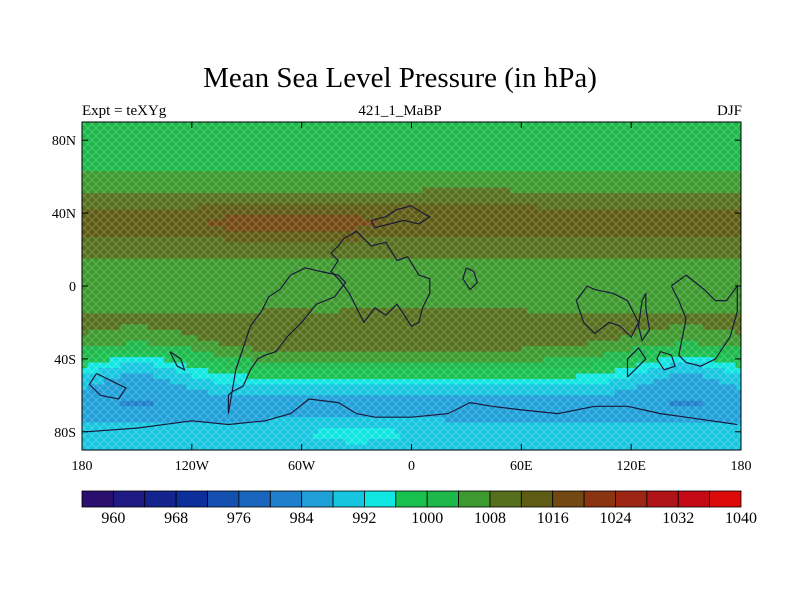  Describe the element at coordinates (400, 78) in the screenshot. I see `chart-title: Mean Sea Level Pressure (in hPa)` at that location.